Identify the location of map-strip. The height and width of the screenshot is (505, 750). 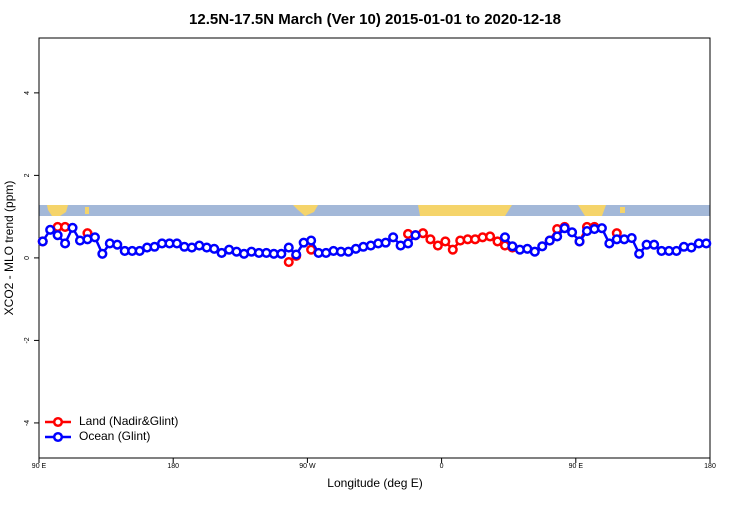
(374, 210).